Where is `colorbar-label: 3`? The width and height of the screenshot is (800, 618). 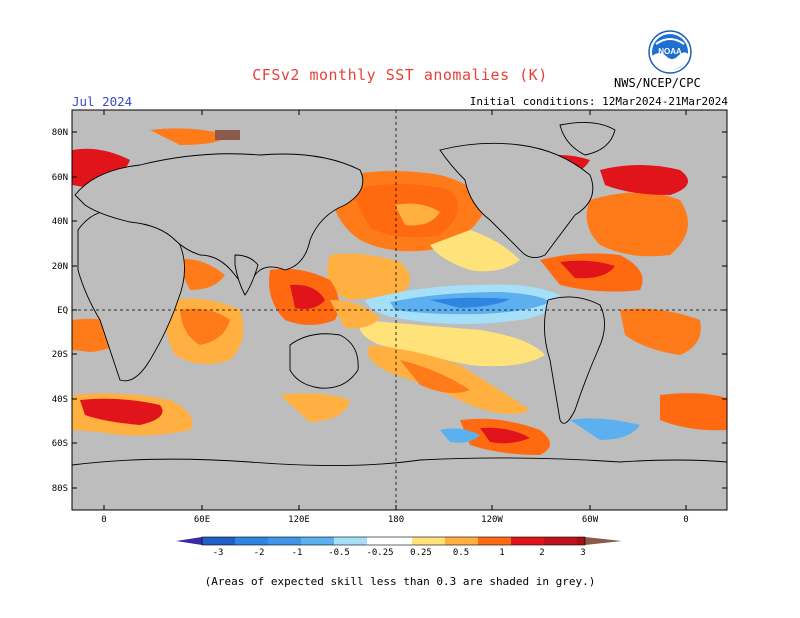 colorbar-label: 3 is located at coordinates (582, 553).